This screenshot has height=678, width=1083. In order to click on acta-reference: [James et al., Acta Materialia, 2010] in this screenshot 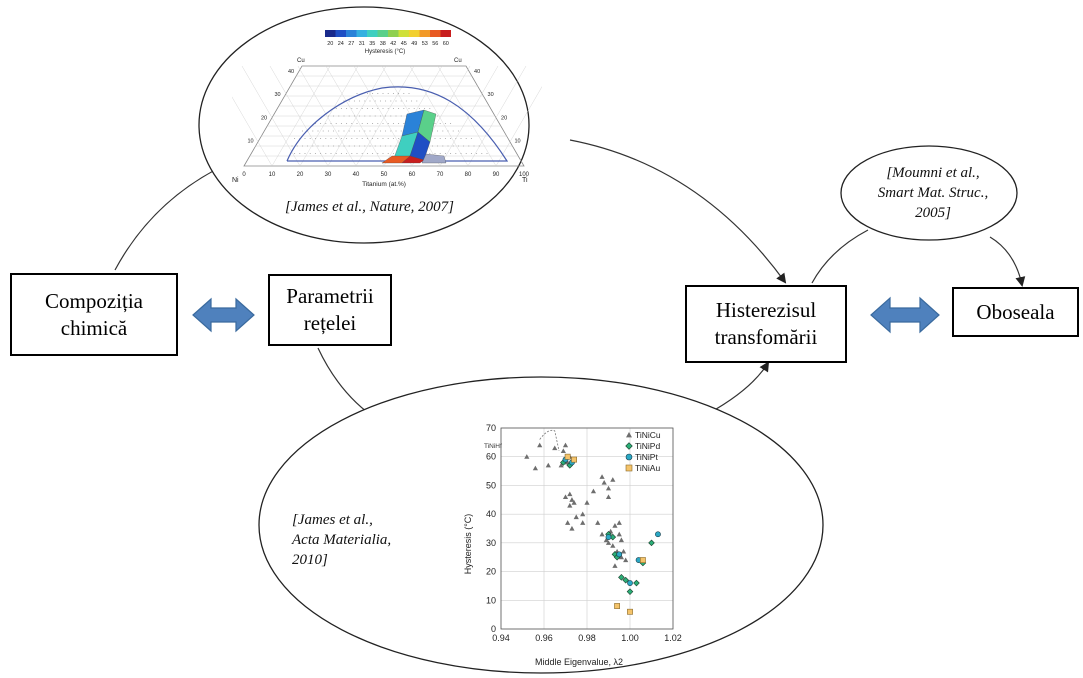, I will do `click(341, 540)`.